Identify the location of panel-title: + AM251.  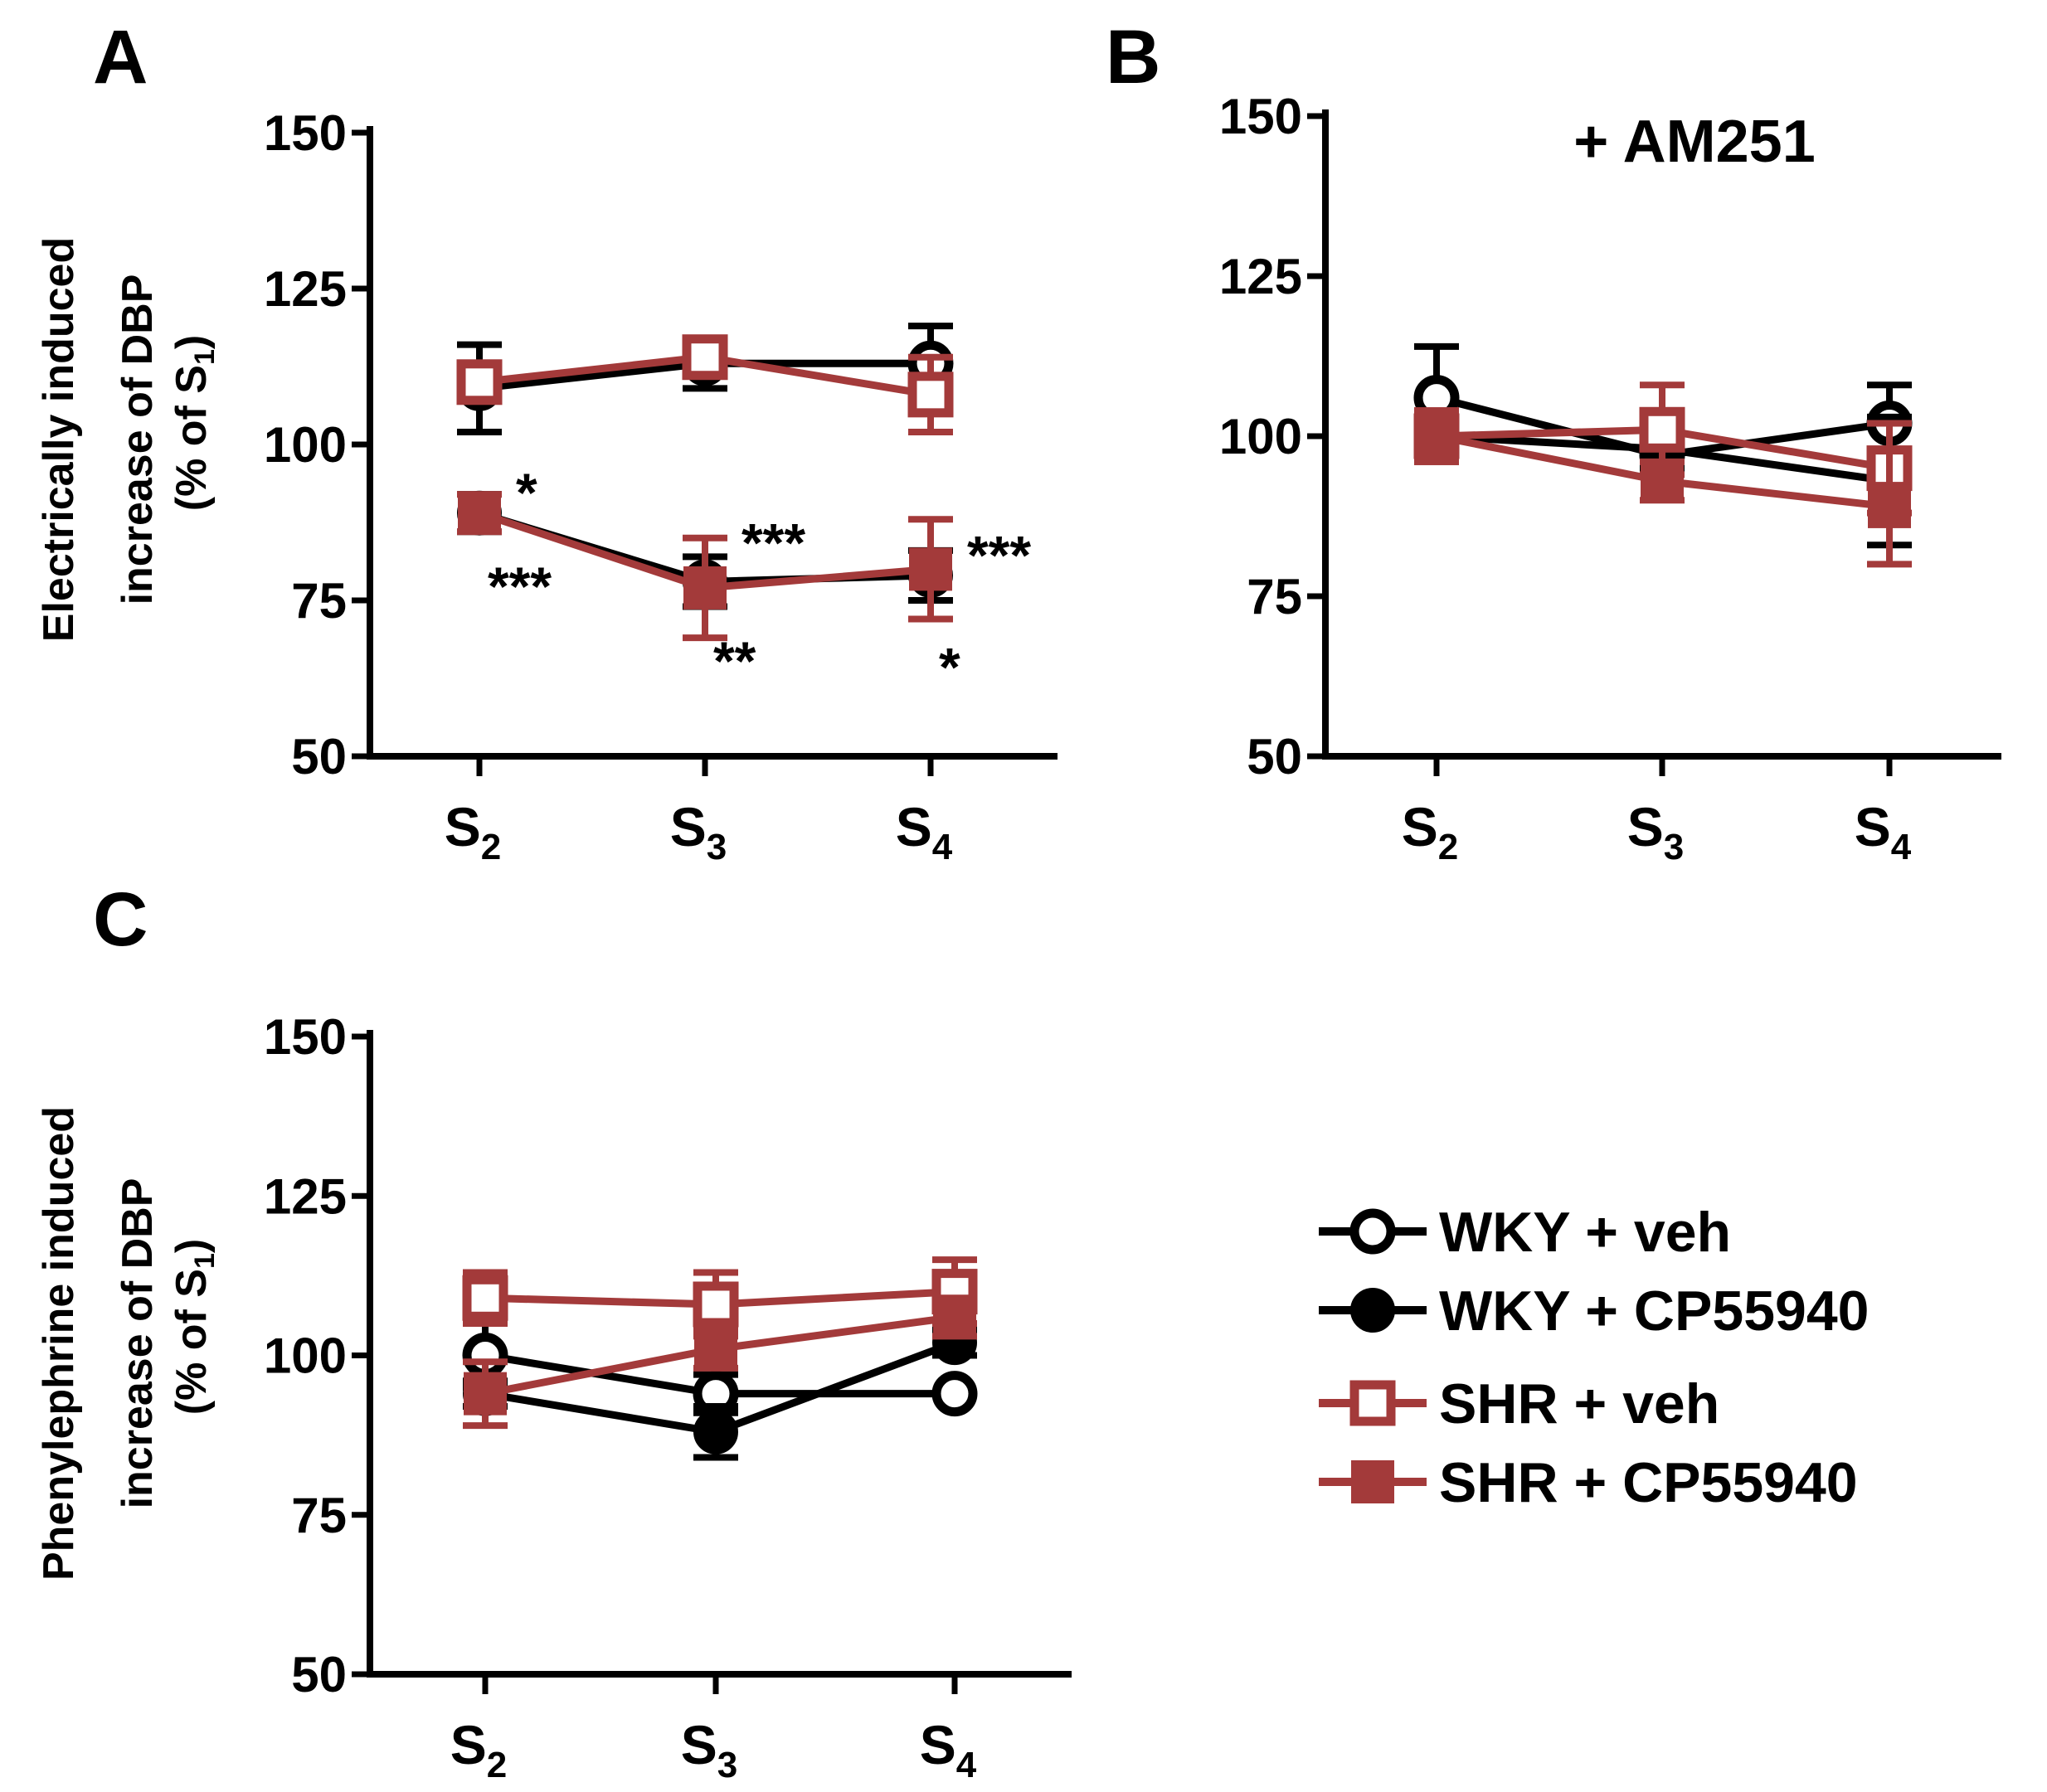
(1694, 142).